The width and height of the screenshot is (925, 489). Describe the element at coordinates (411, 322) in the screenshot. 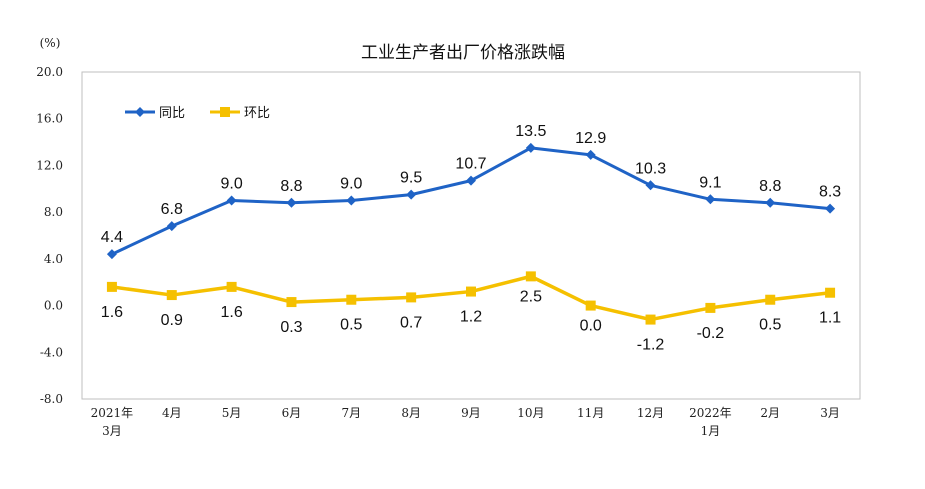

I see `data-label: 0.7` at that location.